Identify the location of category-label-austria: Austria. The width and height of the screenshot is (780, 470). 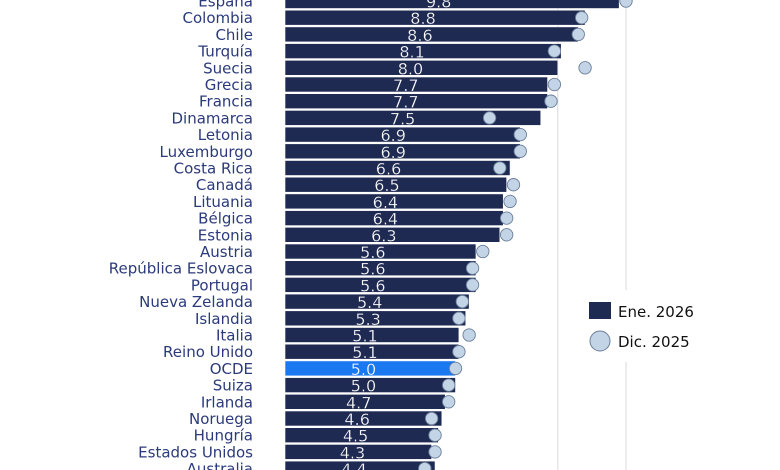
(226, 252).